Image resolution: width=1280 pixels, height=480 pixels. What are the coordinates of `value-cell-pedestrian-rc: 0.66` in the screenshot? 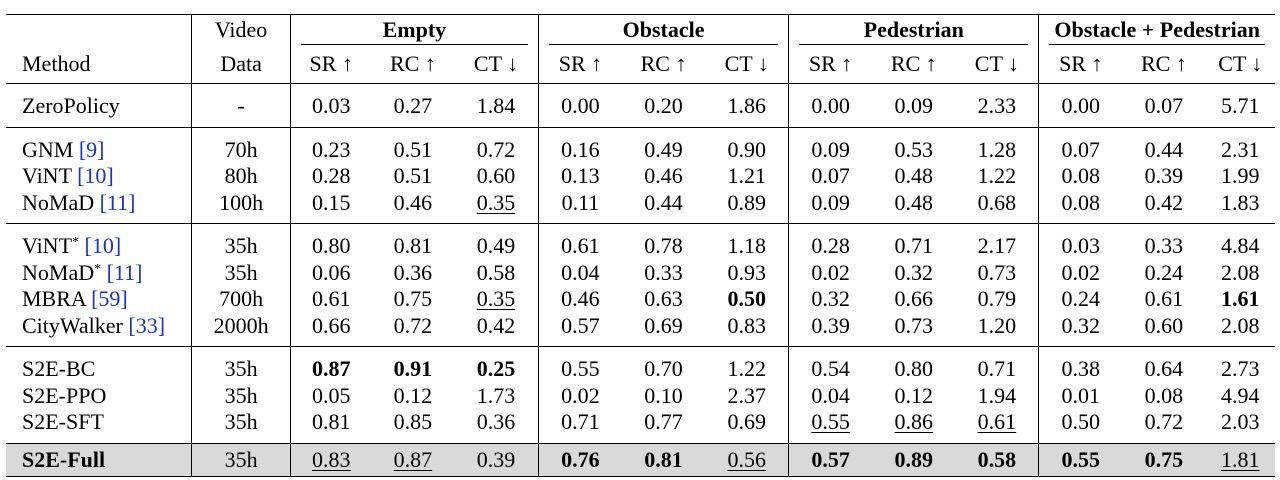 It's located at (913, 299).